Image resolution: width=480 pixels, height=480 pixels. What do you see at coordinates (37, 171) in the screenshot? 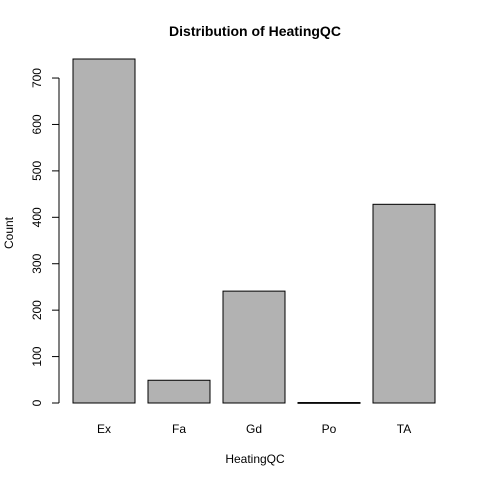
I see `y-tick-label: 500` at bounding box center [37, 171].